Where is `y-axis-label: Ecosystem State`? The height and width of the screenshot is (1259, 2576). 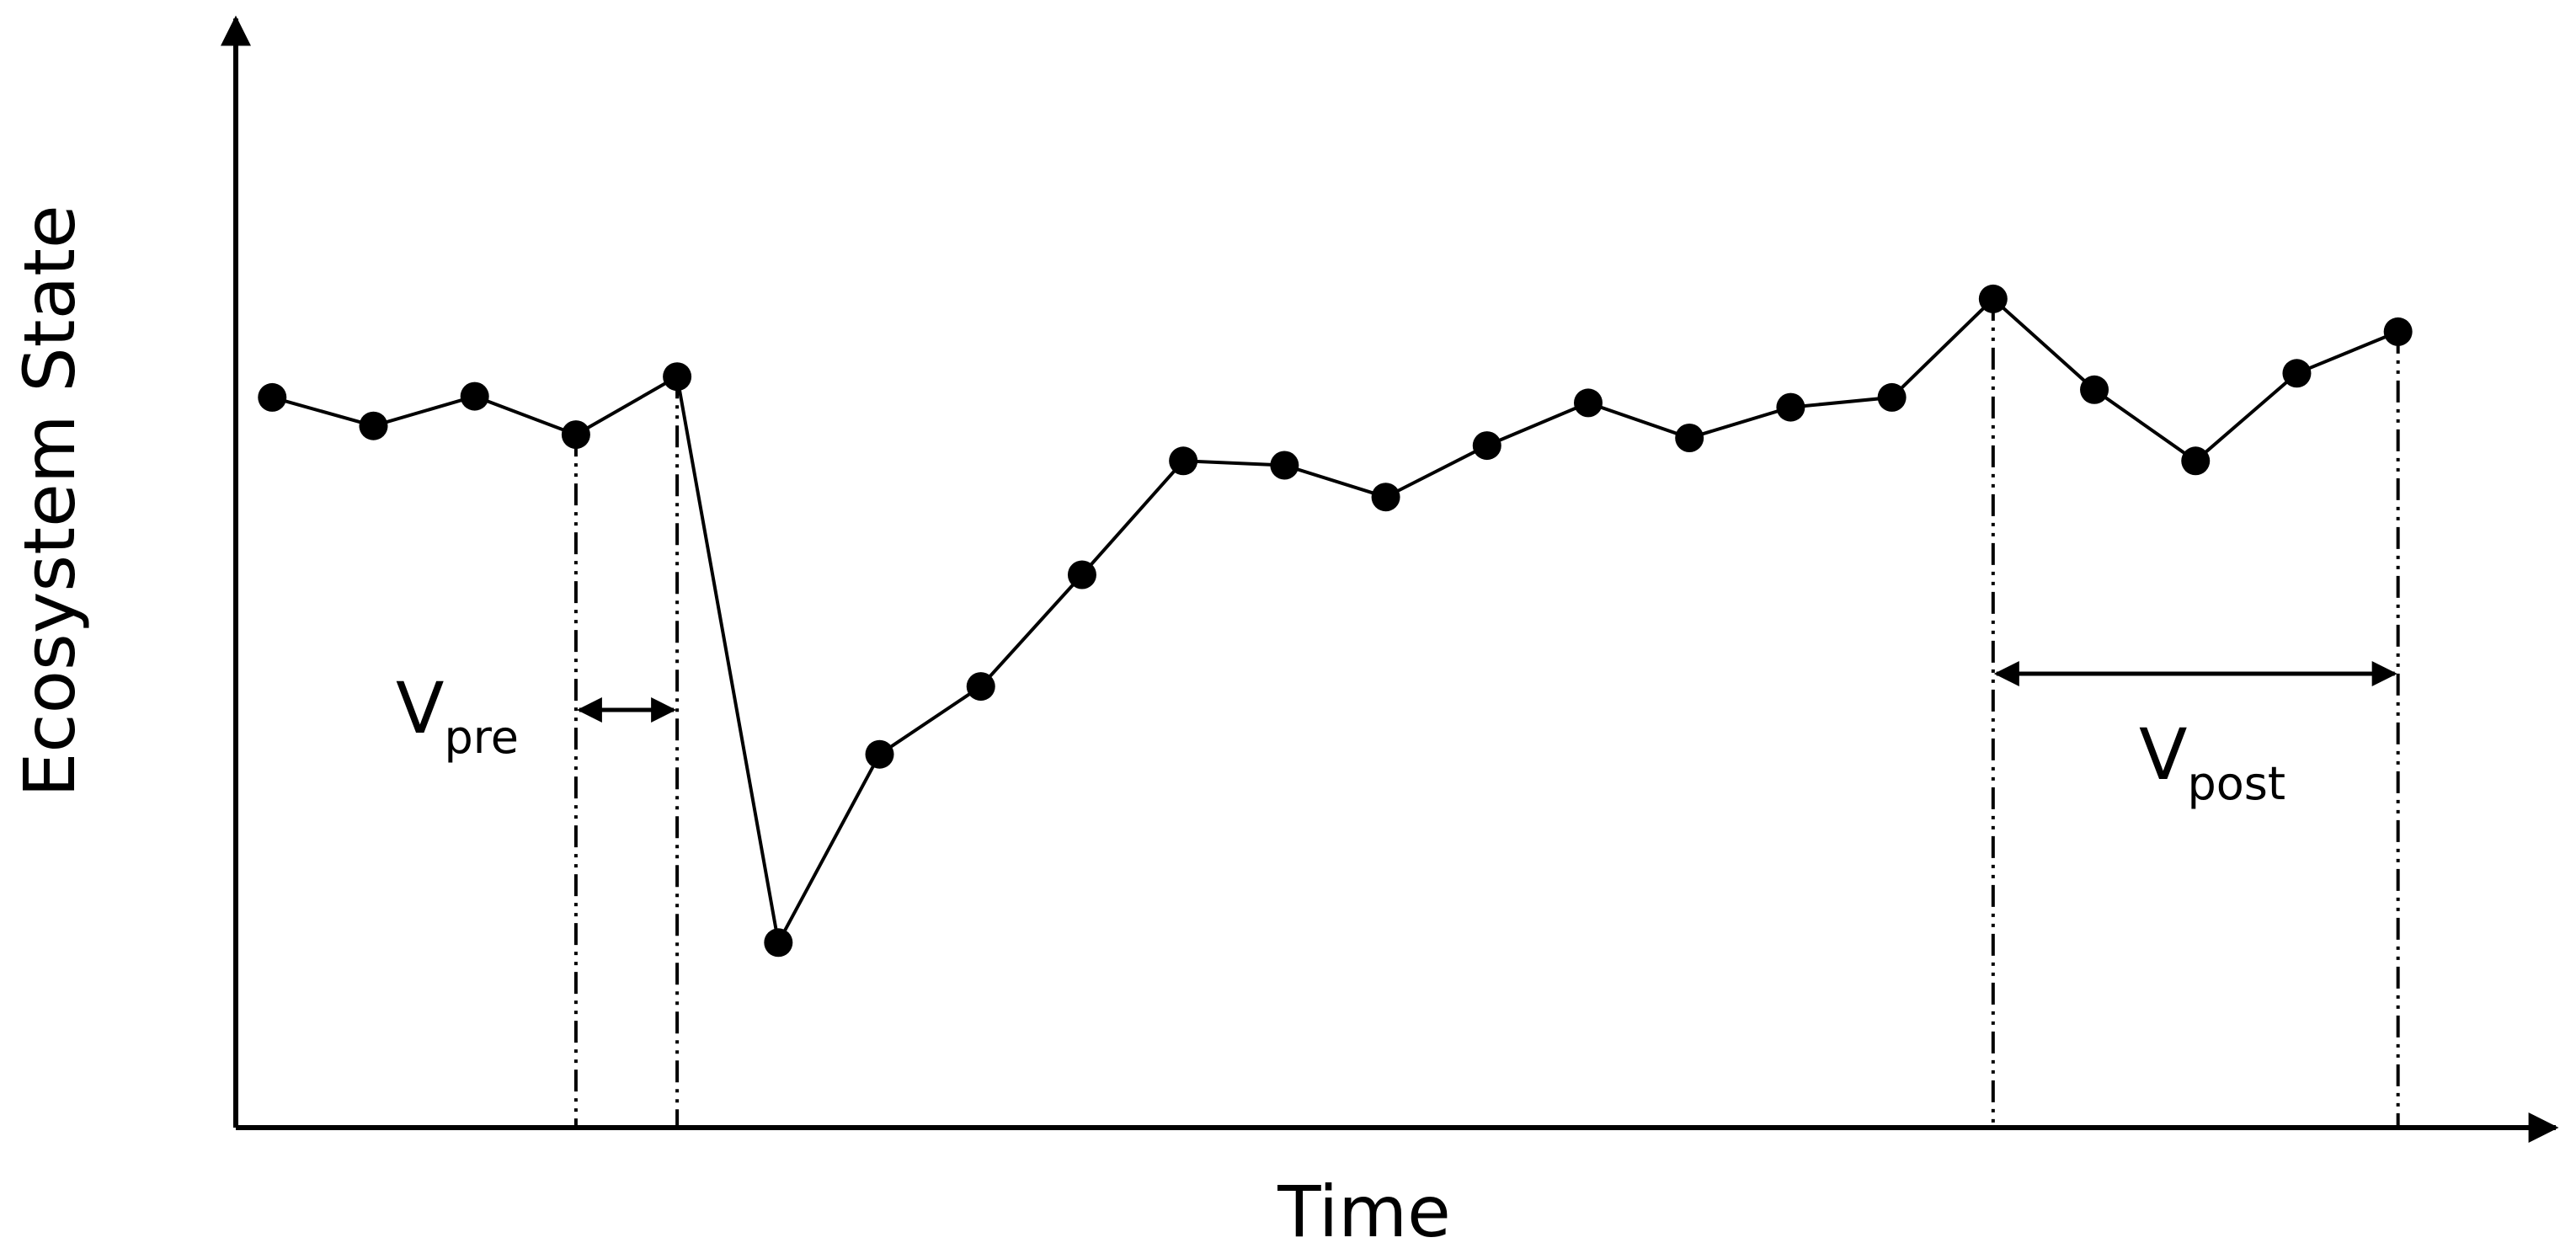
y-axis-label: Ecosystem State is located at coordinates (49, 501).